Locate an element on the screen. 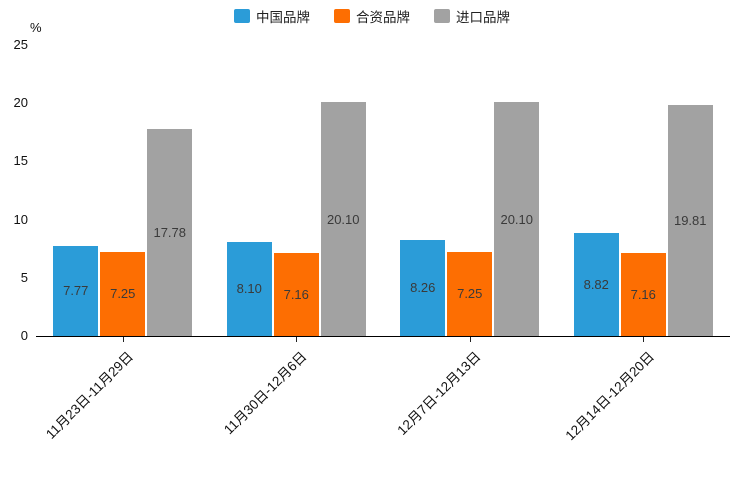 This screenshot has width=744, height=496. bar-中国品牌-1: 8.10 is located at coordinates (249, 288).